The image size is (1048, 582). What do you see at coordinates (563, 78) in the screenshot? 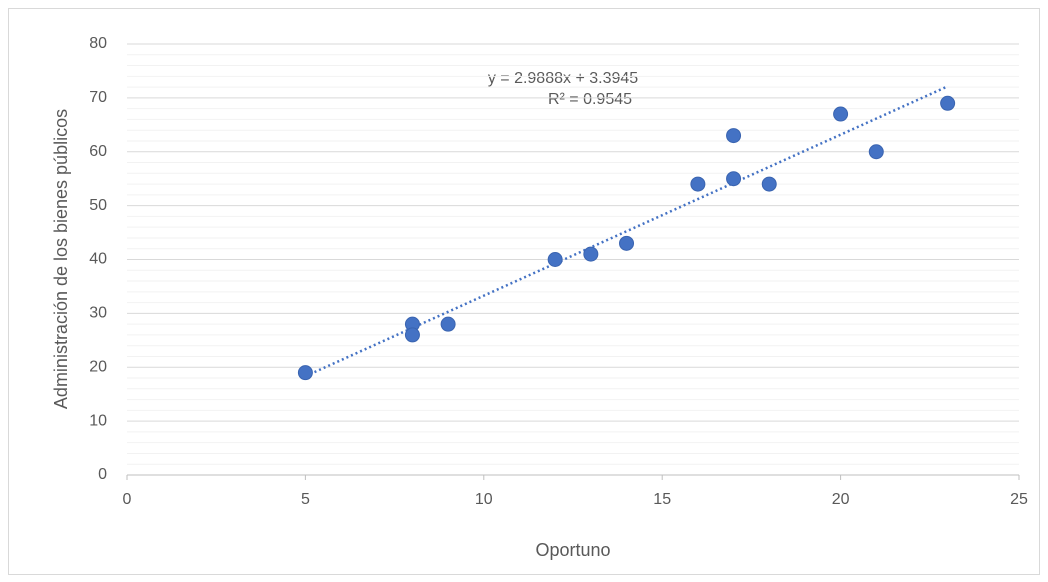
I see `trendline-equation: y = 2.9888x + 3.3945` at bounding box center [563, 78].